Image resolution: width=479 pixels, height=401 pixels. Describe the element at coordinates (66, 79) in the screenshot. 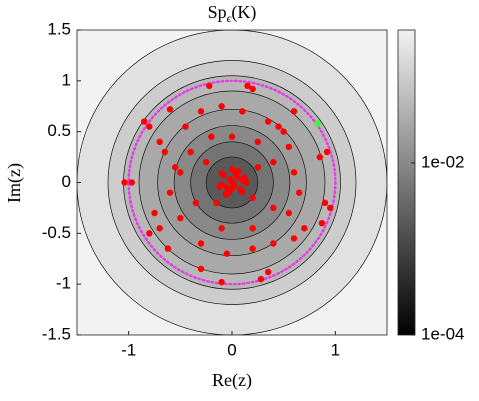

I see `y-tick-label: 1` at that location.